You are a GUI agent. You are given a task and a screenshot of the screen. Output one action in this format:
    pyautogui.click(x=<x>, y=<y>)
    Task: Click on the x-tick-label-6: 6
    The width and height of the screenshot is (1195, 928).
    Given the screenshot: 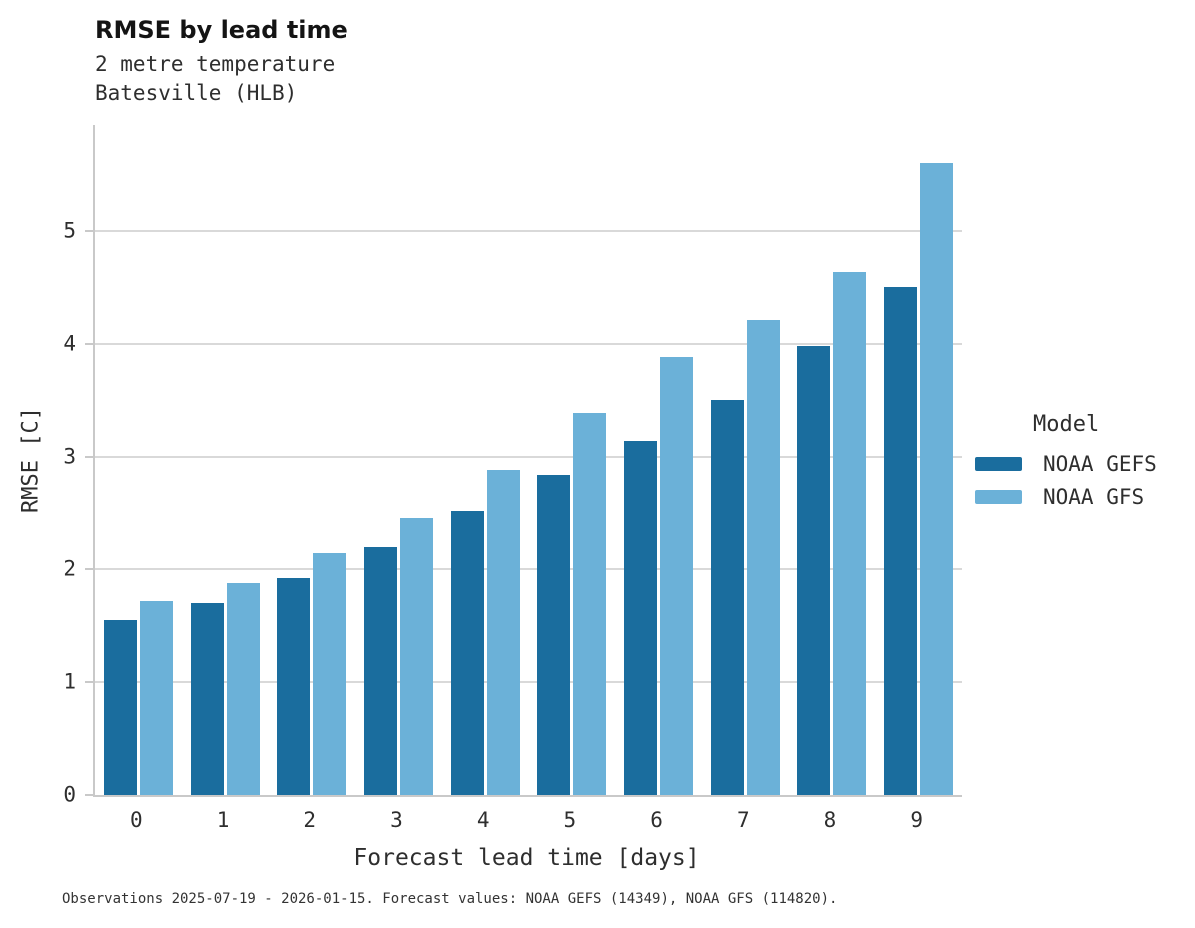 What is the action you would take?
    pyautogui.click(x=656, y=820)
    